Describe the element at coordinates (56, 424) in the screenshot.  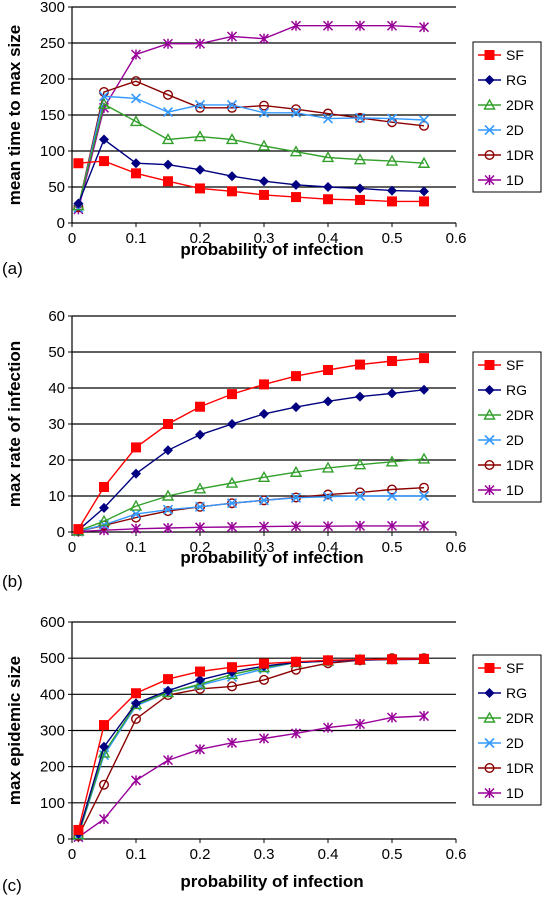
I see `y-tick-label: 30` at that location.